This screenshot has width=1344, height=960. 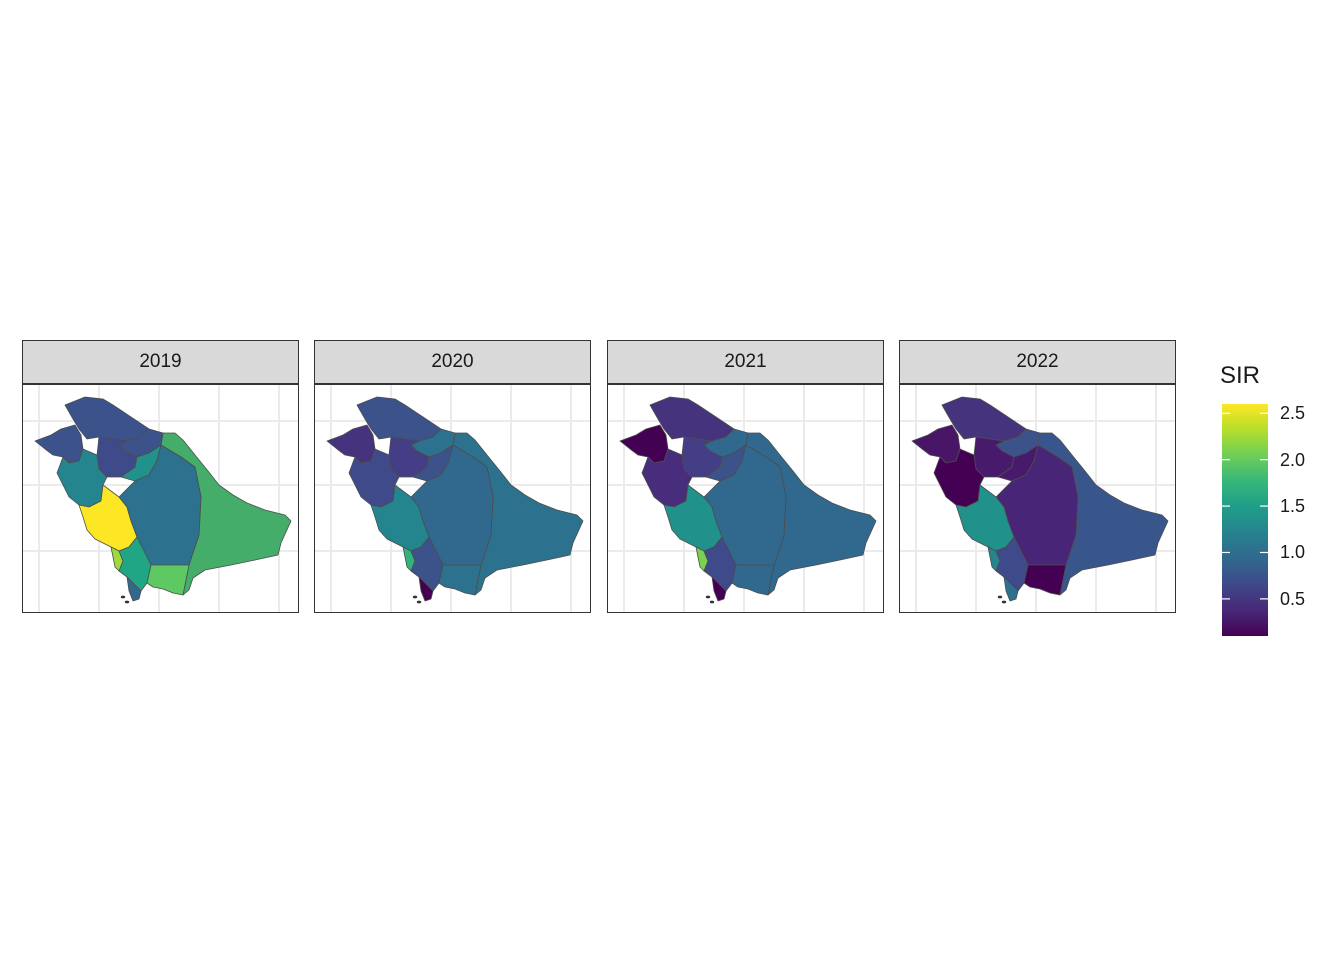 I want to click on legend-tick-label: 2.5, so click(x=1293, y=413).